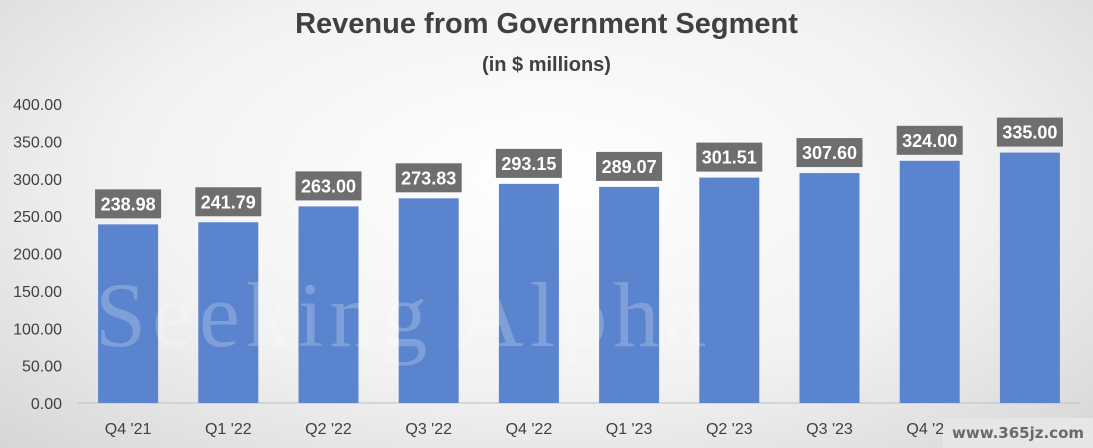 The height and width of the screenshot is (448, 1093). What do you see at coordinates (37, 217) in the screenshot?
I see `y-tick-label: 250.00` at bounding box center [37, 217].